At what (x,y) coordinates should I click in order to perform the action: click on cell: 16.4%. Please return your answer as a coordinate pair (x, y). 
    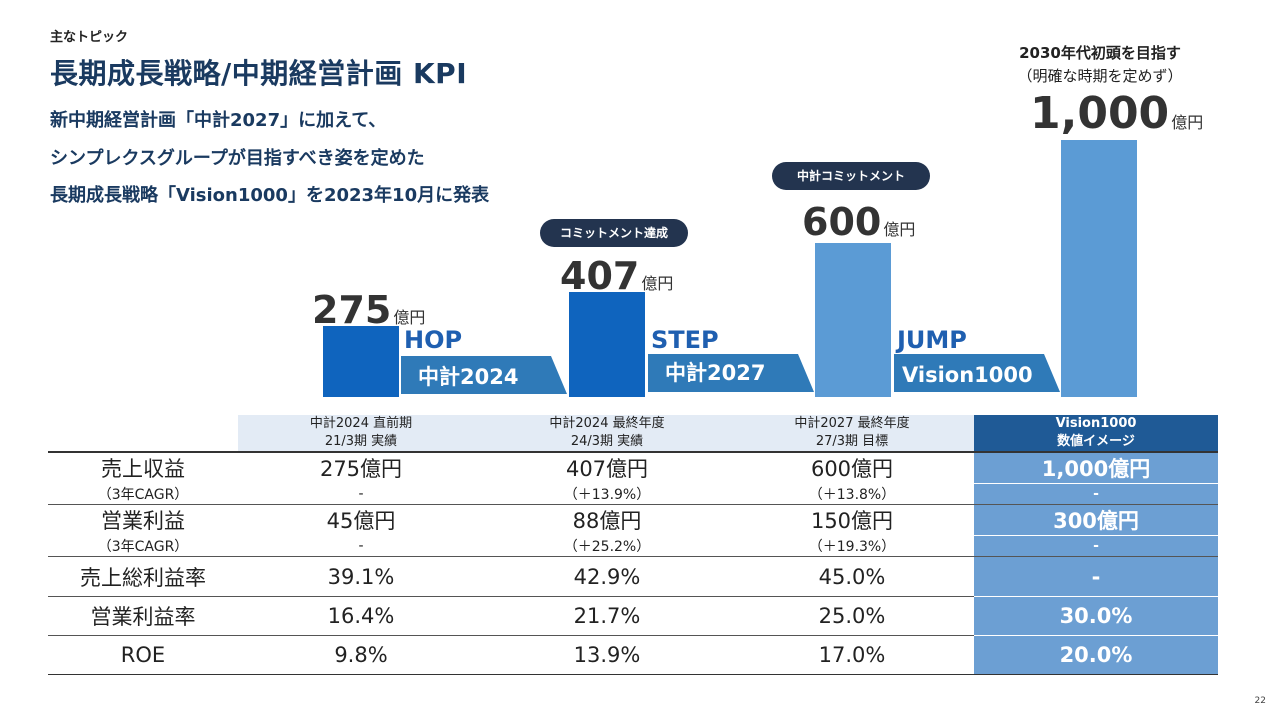
    Looking at the image, I should click on (361, 616).